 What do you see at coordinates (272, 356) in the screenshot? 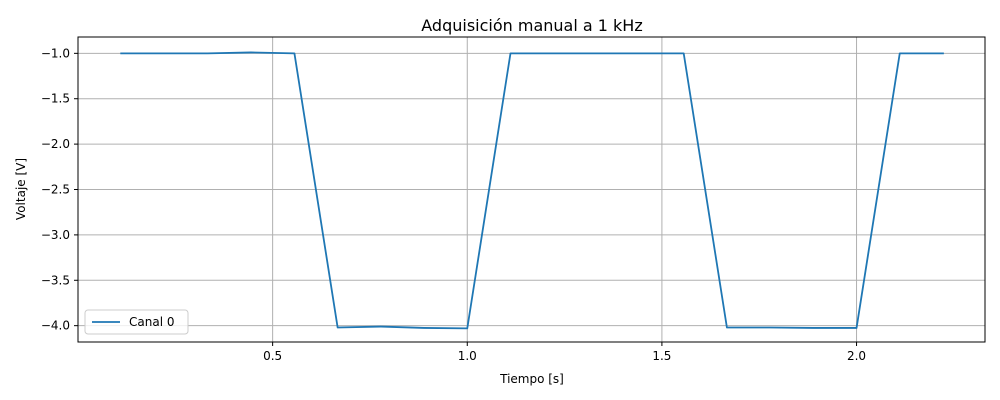
I see `x-tick-label: 0.5` at bounding box center [272, 356].